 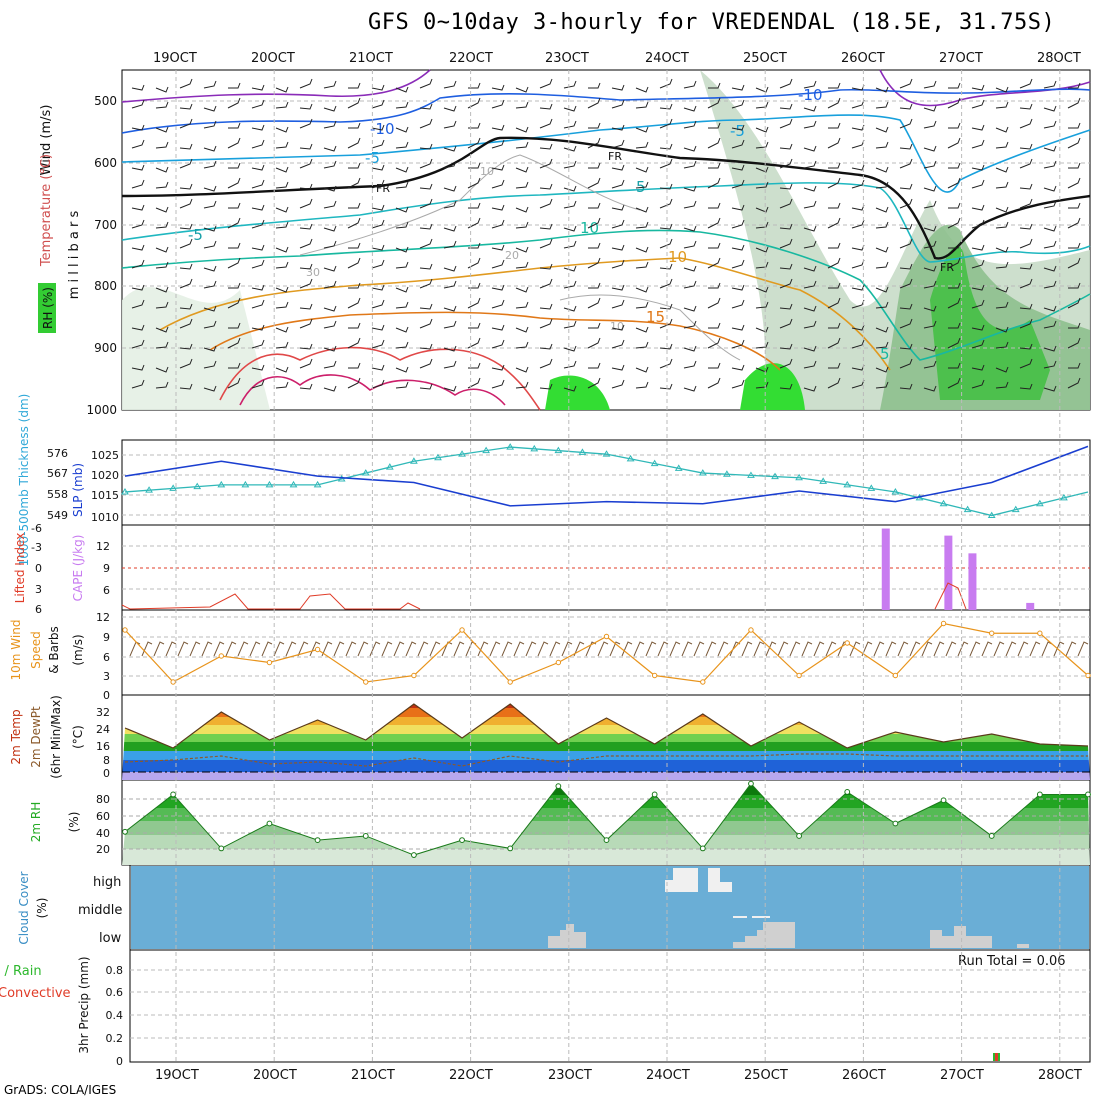 What do you see at coordinates (46, 210) in the screenshot?
I see `upper-temp-label: Temperature (°C)` at bounding box center [46, 210].